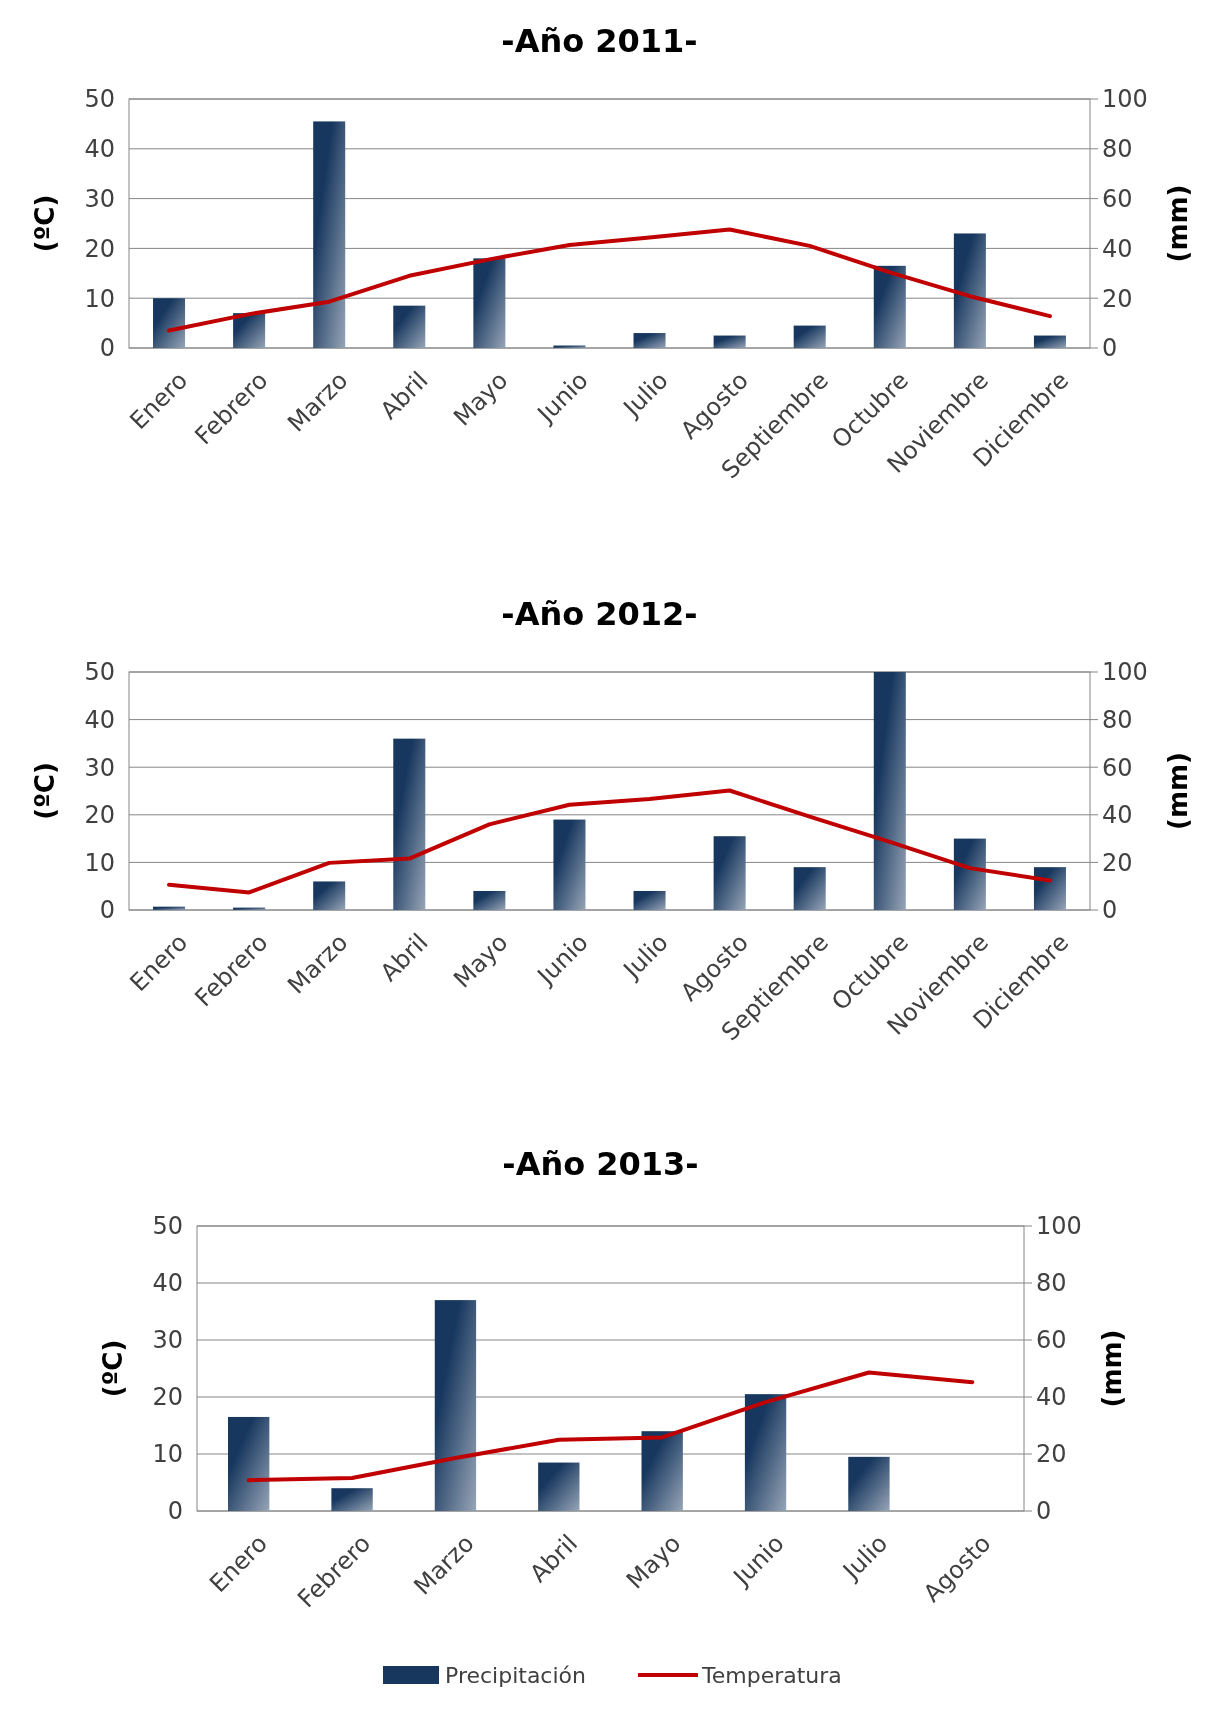 Image resolution: width=1206 pixels, height=1723 pixels. What do you see at coordinates (599, 614) in the screenshot?
I see `chart-title: -Año 2012-` at bounding box center [599, 614].